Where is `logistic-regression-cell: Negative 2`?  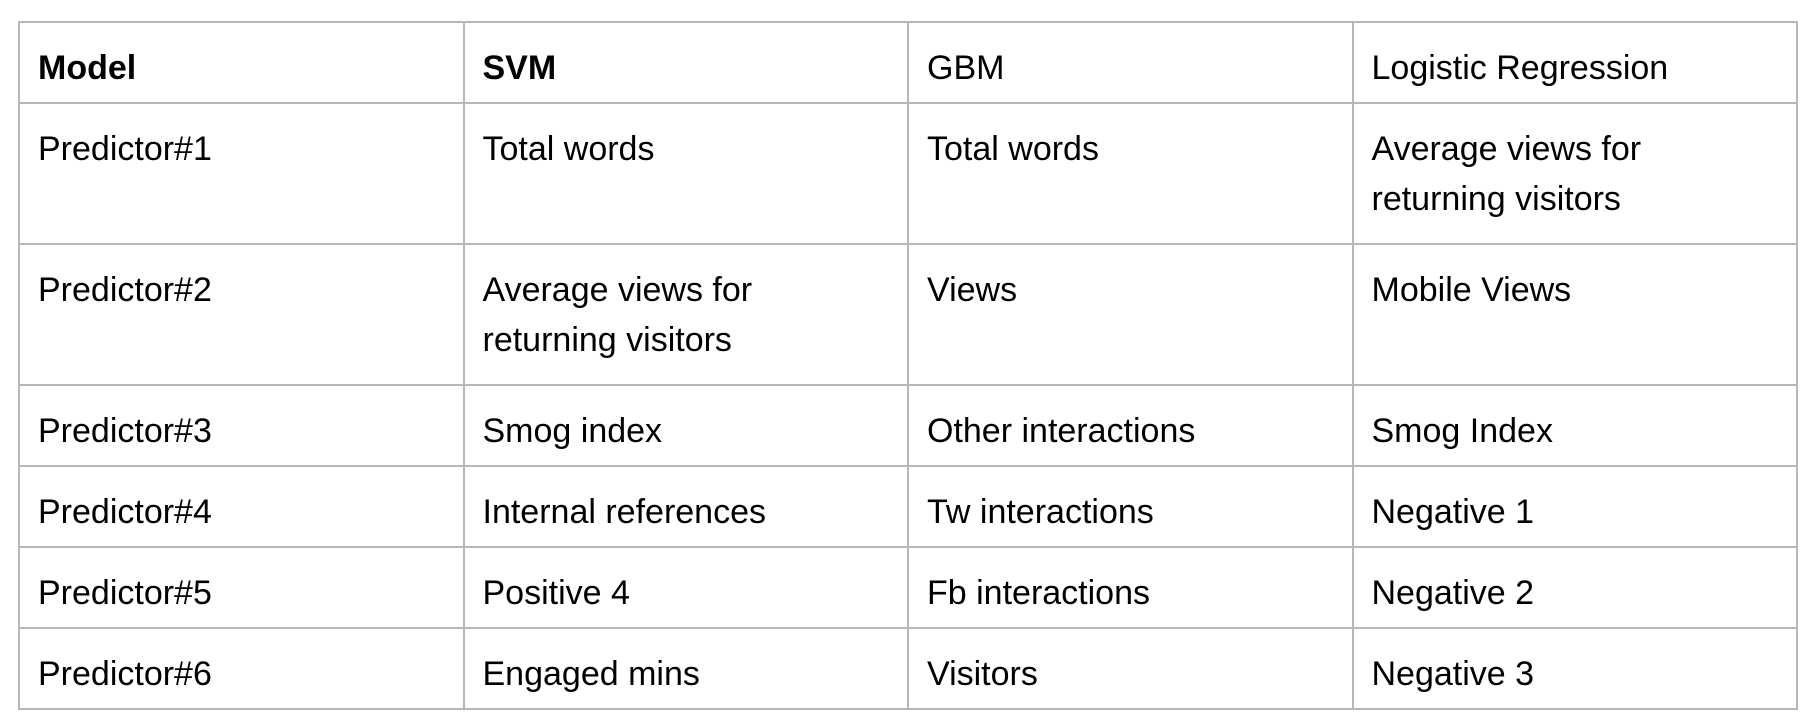
logistic-regression-cell: Negative 2 is located at coordinates (1574, 587).